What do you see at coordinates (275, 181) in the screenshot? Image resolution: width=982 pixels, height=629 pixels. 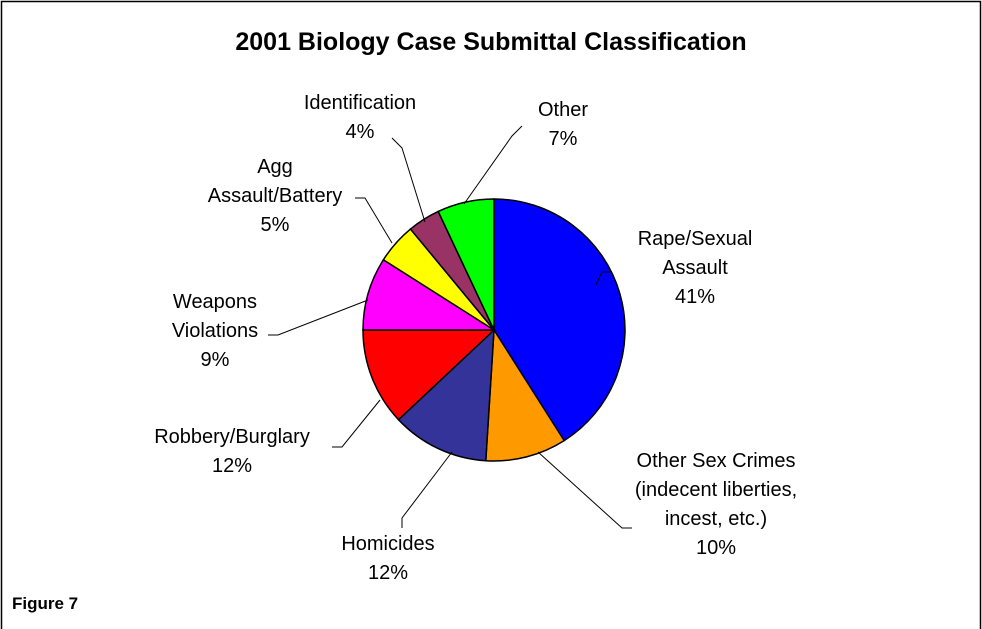 I see `category-label: Agg Assault/Battery` at bounding box center [275, 181].